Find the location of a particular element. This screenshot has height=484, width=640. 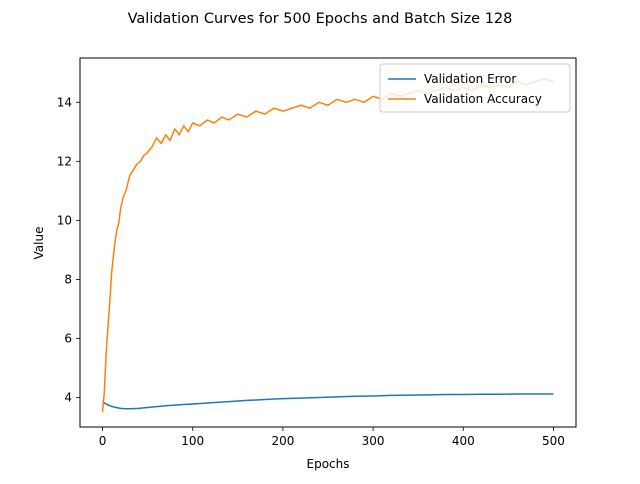

x-tick-label: 500 is located at coordinates (553, 441).